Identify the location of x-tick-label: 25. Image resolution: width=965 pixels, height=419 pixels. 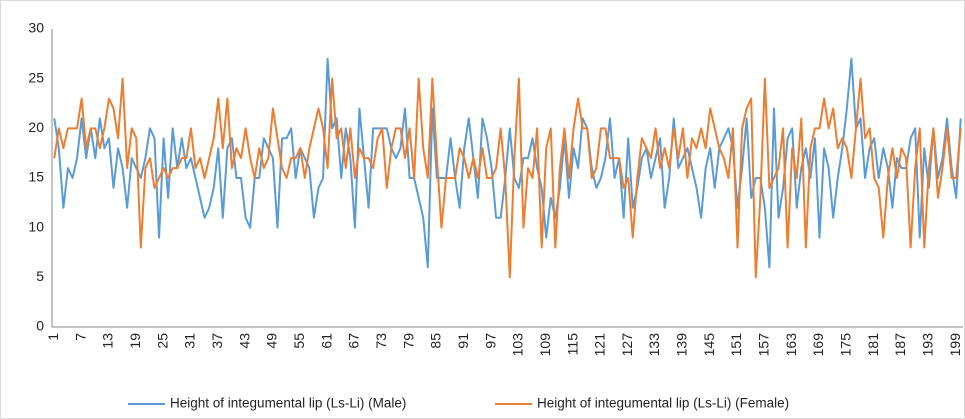
(162, 341).